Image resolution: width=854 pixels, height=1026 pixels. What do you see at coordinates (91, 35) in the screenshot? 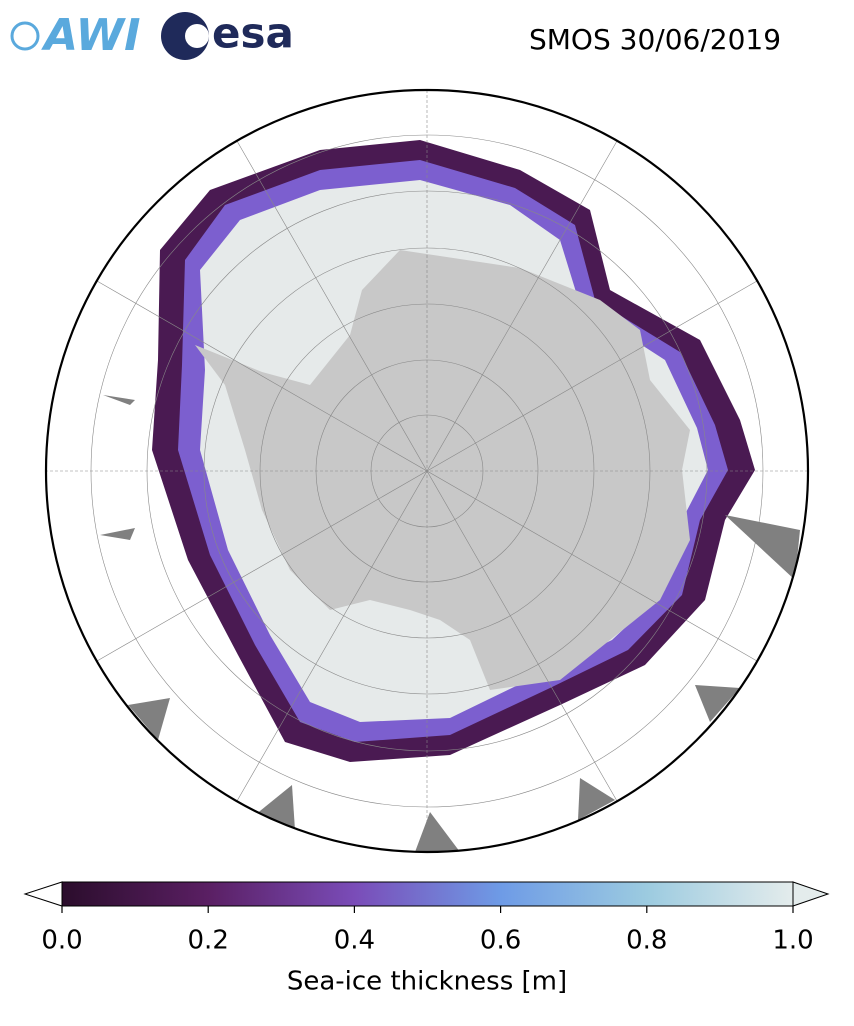
I see `logo-text: AWI` at bounding box center [91, 35].